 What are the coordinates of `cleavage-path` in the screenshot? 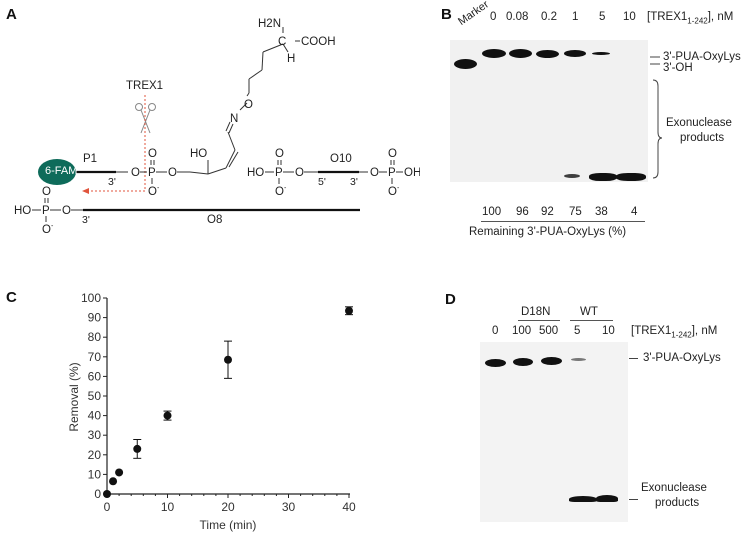 It's located at (117, 143).